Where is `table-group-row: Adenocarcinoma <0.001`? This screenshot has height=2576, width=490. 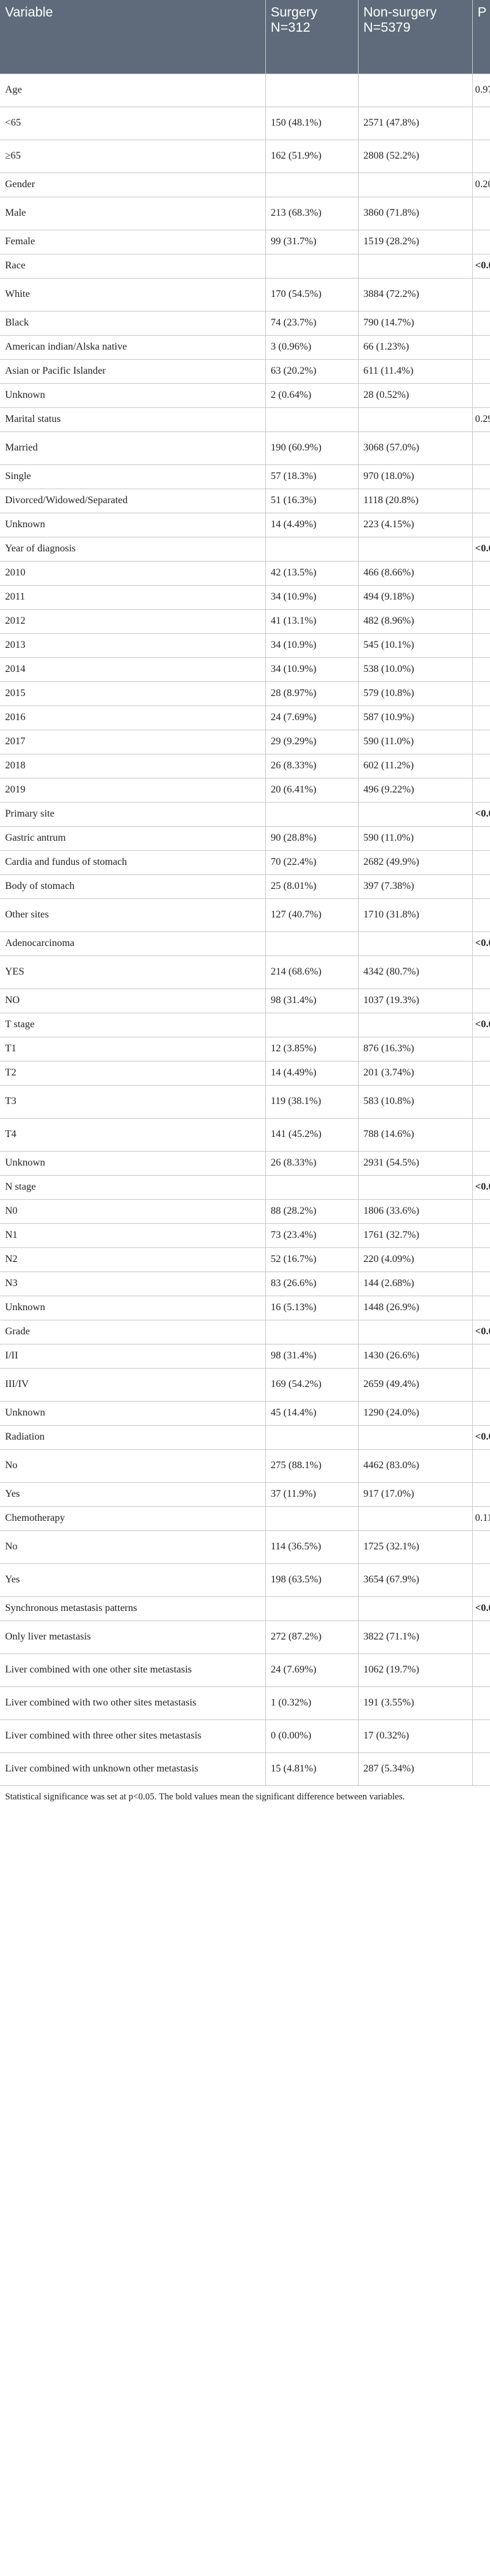 table-group-row: Adenocarcinoma <0.001 is located at coordinates (245, 943).